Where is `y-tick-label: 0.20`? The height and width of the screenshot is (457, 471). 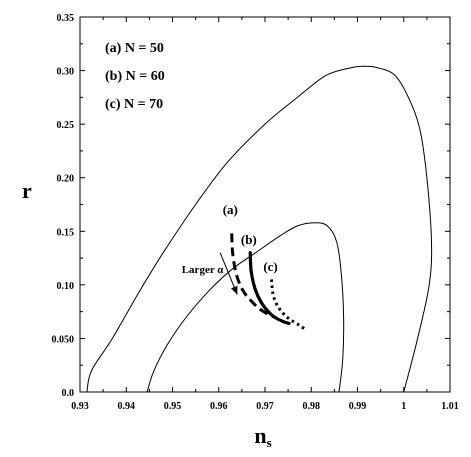
y-tick-label: 0.20 is located at coordinates (66, 179).